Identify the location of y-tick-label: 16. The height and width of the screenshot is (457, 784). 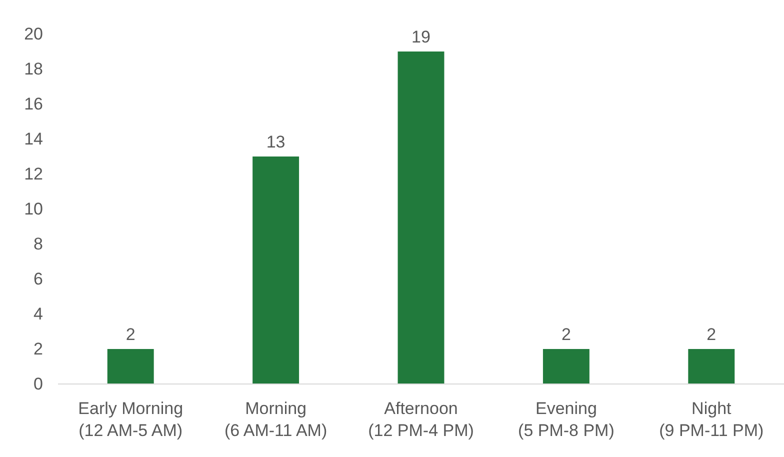
(33, 104).